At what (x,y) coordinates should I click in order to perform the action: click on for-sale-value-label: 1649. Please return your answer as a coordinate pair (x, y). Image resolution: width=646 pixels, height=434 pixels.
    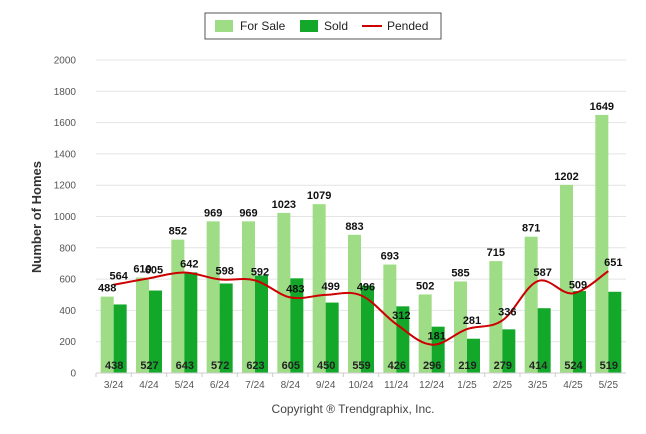
    Looking at the image, I should click on (602, 107).